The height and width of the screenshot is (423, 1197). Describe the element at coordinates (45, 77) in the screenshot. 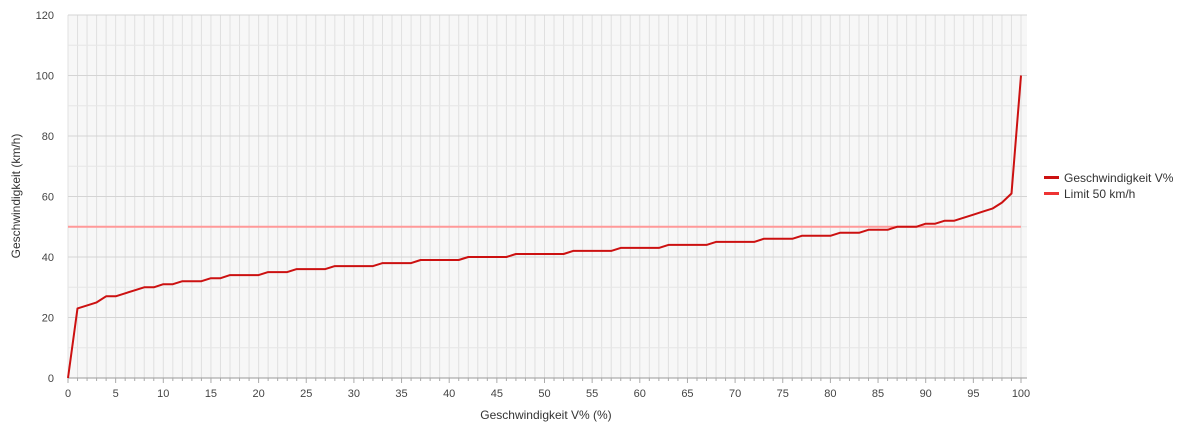

I see `y-tick-label: 100` at that location.